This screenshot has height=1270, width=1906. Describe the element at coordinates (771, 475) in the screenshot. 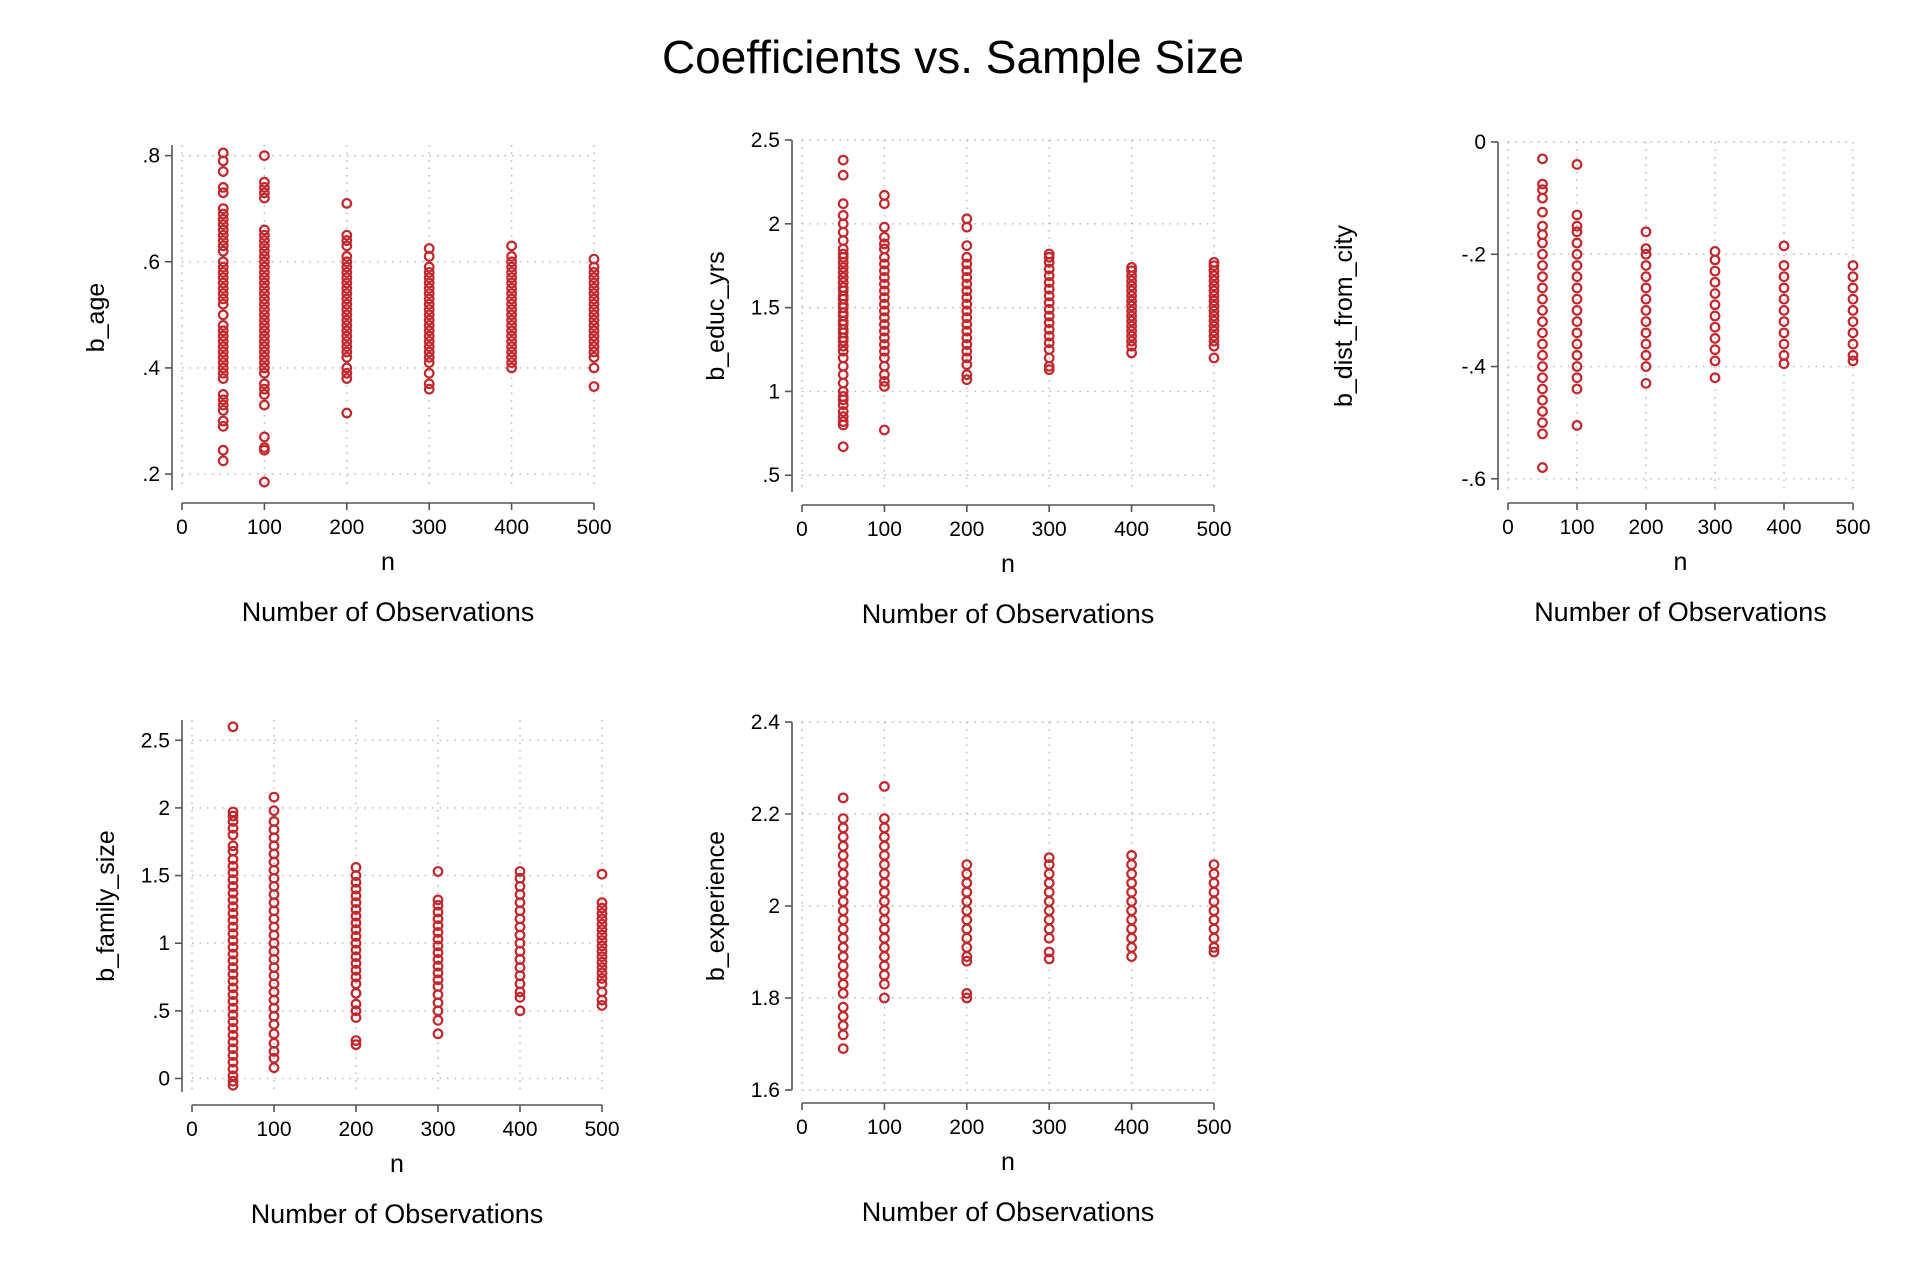

I see `y-tick-label: .5` at that location.